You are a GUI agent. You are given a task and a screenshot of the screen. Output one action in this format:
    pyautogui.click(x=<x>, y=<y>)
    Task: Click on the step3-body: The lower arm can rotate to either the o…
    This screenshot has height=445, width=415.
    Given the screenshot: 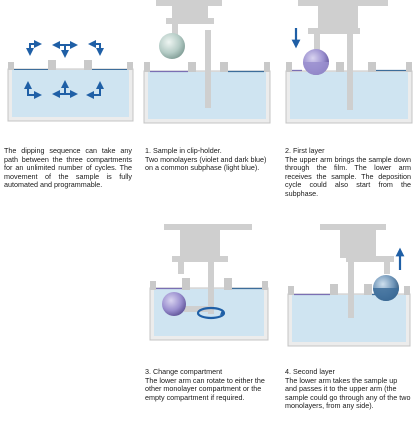 What is the action you would take?
    pyautogui.click(x=205, y=388)
    